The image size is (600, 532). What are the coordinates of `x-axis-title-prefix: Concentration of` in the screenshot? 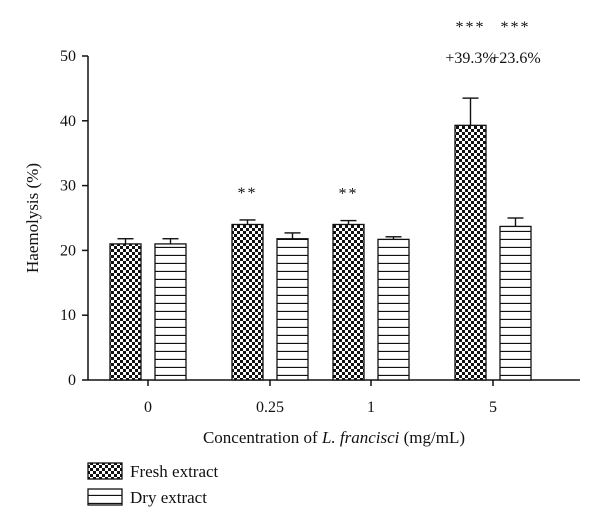 It's located at (262, 437).